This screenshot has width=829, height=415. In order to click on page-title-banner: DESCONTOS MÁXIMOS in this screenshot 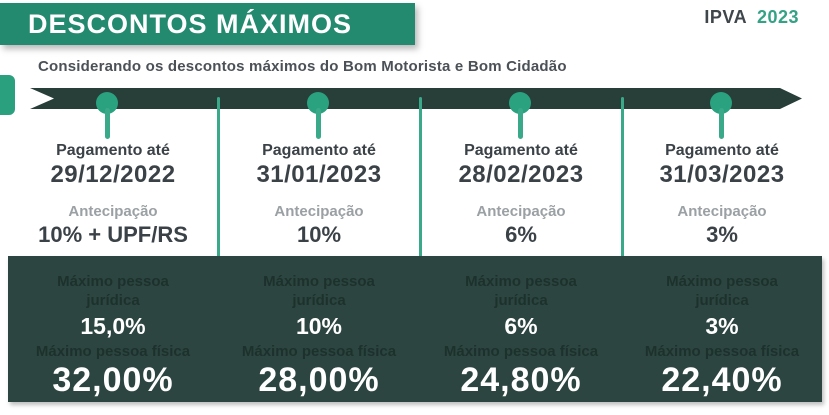, I will do `click(207, 24)`.